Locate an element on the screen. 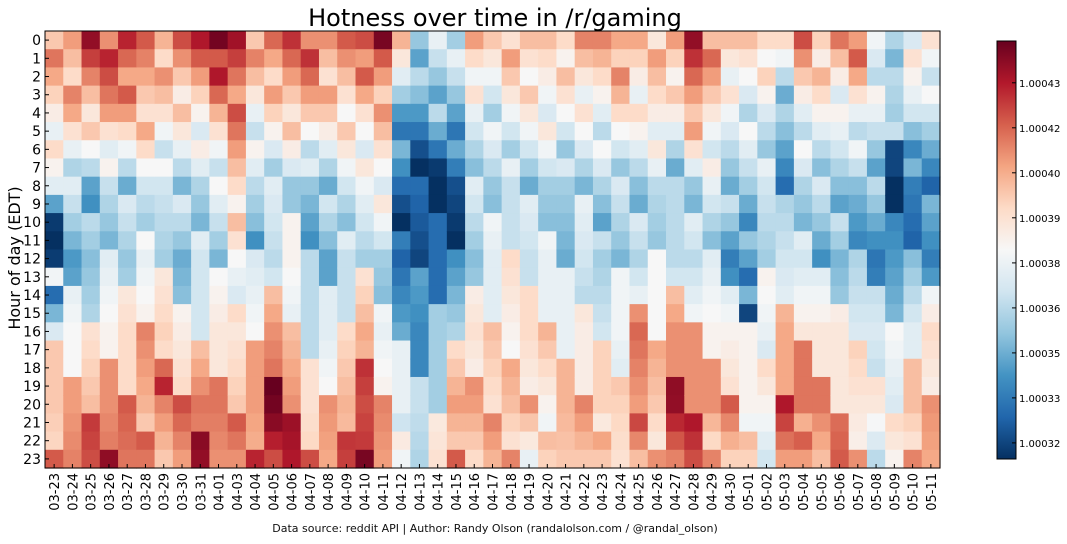 The image size is (1067, 544). x-tick-label: 03-30 is located at coordinates (183, 492).